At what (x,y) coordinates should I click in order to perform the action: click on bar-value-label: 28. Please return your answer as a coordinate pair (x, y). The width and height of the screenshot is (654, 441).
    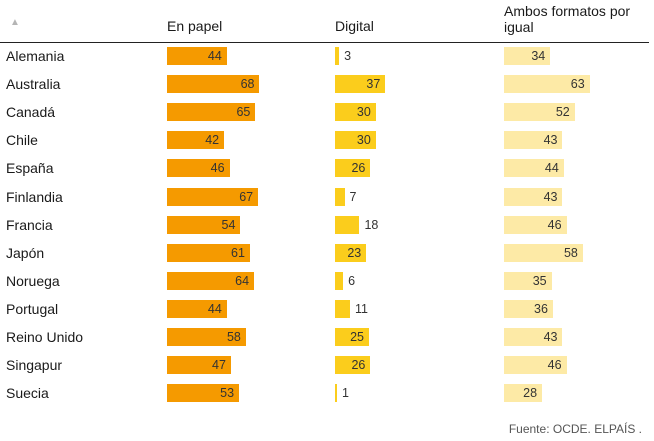
    Looking at the image, I should click on (530, 393).